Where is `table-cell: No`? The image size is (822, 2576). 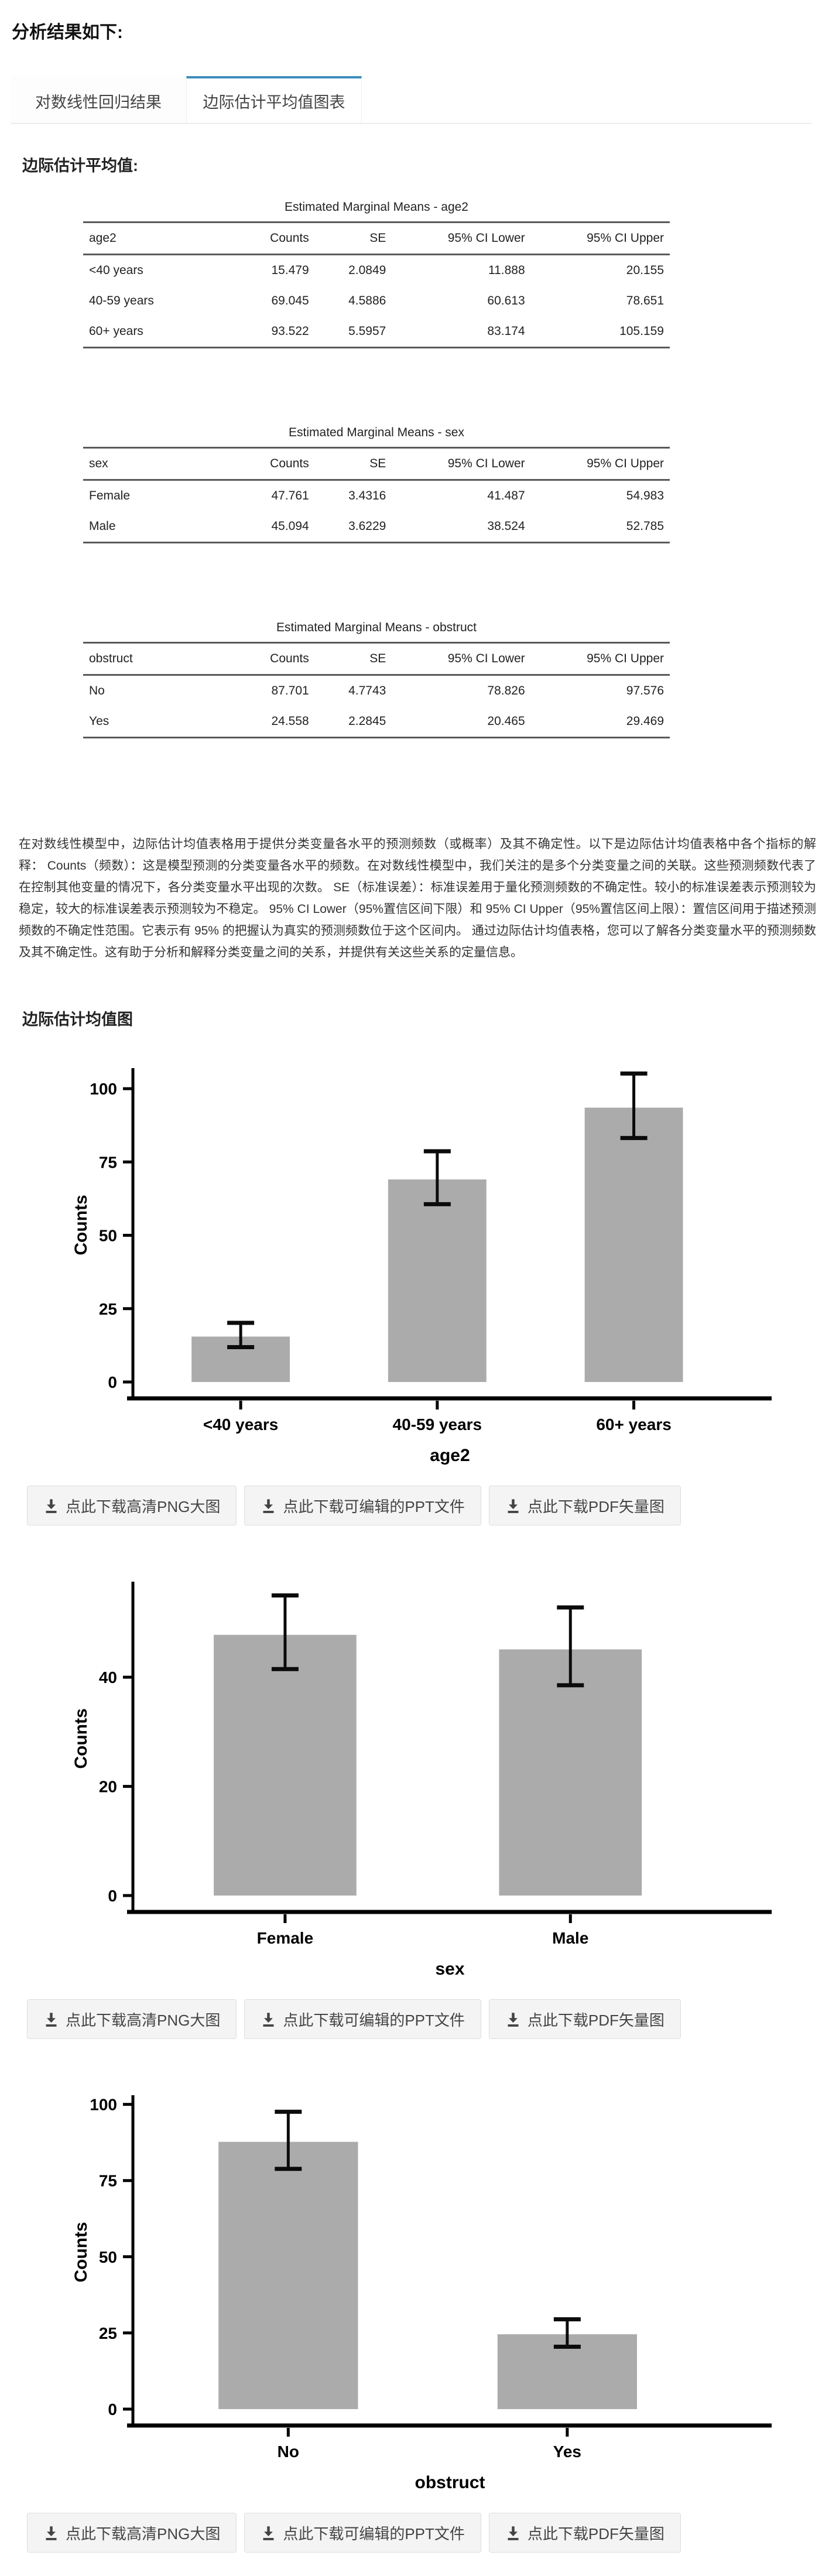 table-cell: No is located at coordinates (97, 690).